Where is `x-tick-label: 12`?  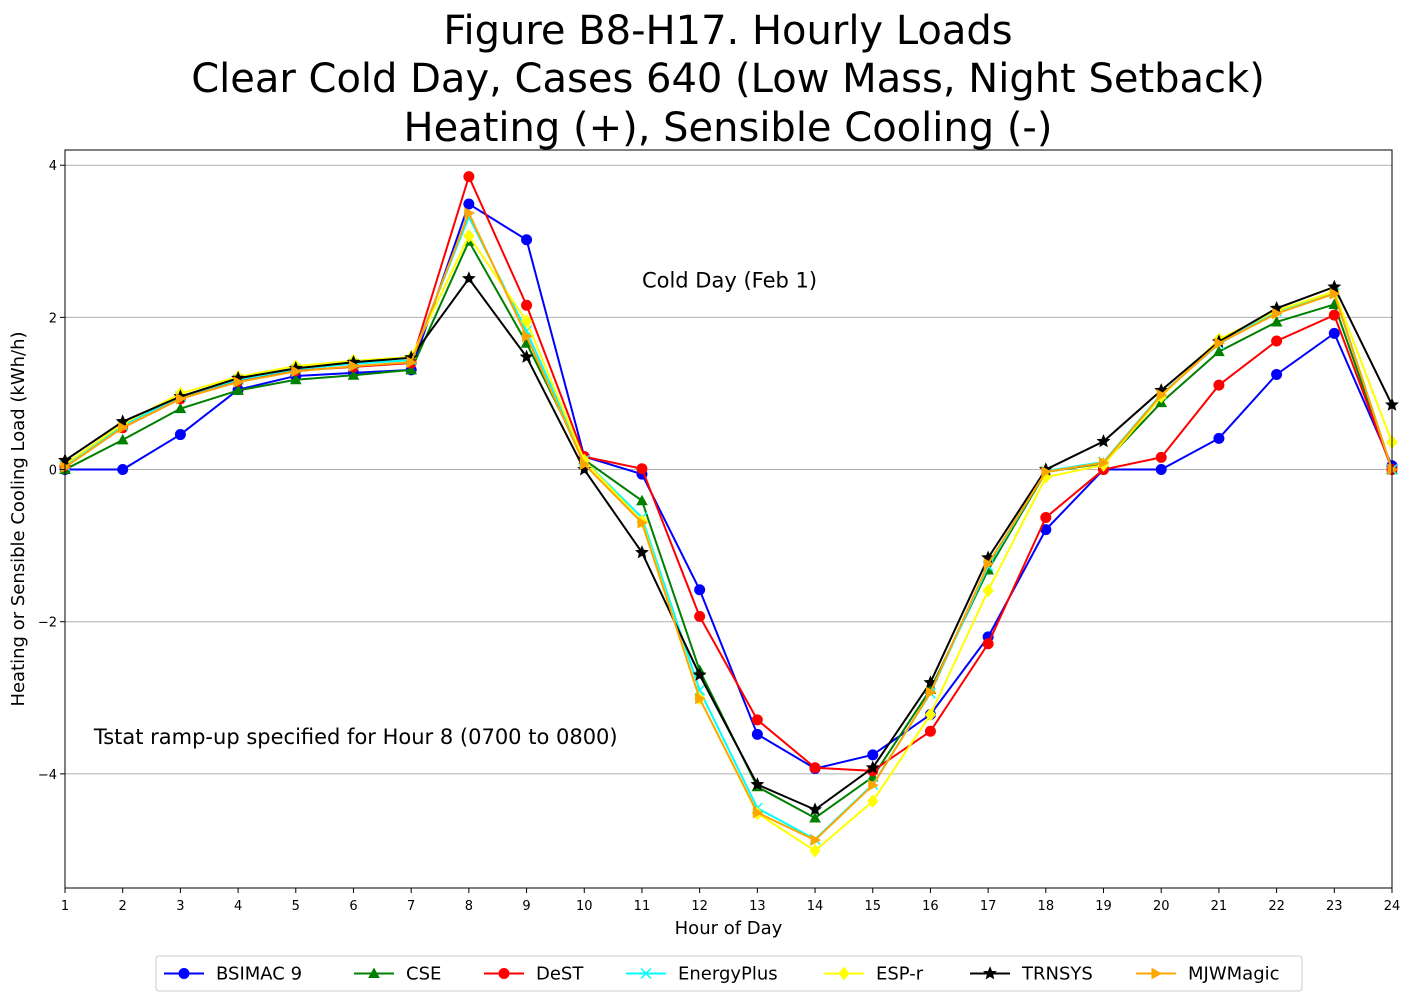
x-tick-label: 12 is located at coordinates (699, 906).